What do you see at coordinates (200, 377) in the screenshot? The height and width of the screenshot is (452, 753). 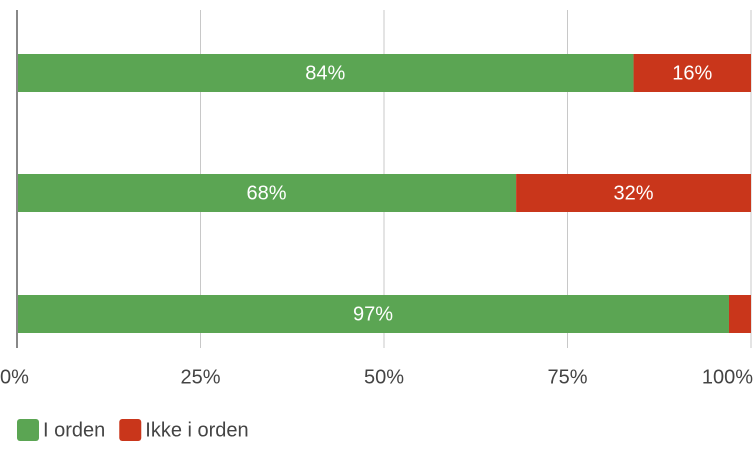 I see `x-tick-label: 25%` at bounding box center [200, 377].